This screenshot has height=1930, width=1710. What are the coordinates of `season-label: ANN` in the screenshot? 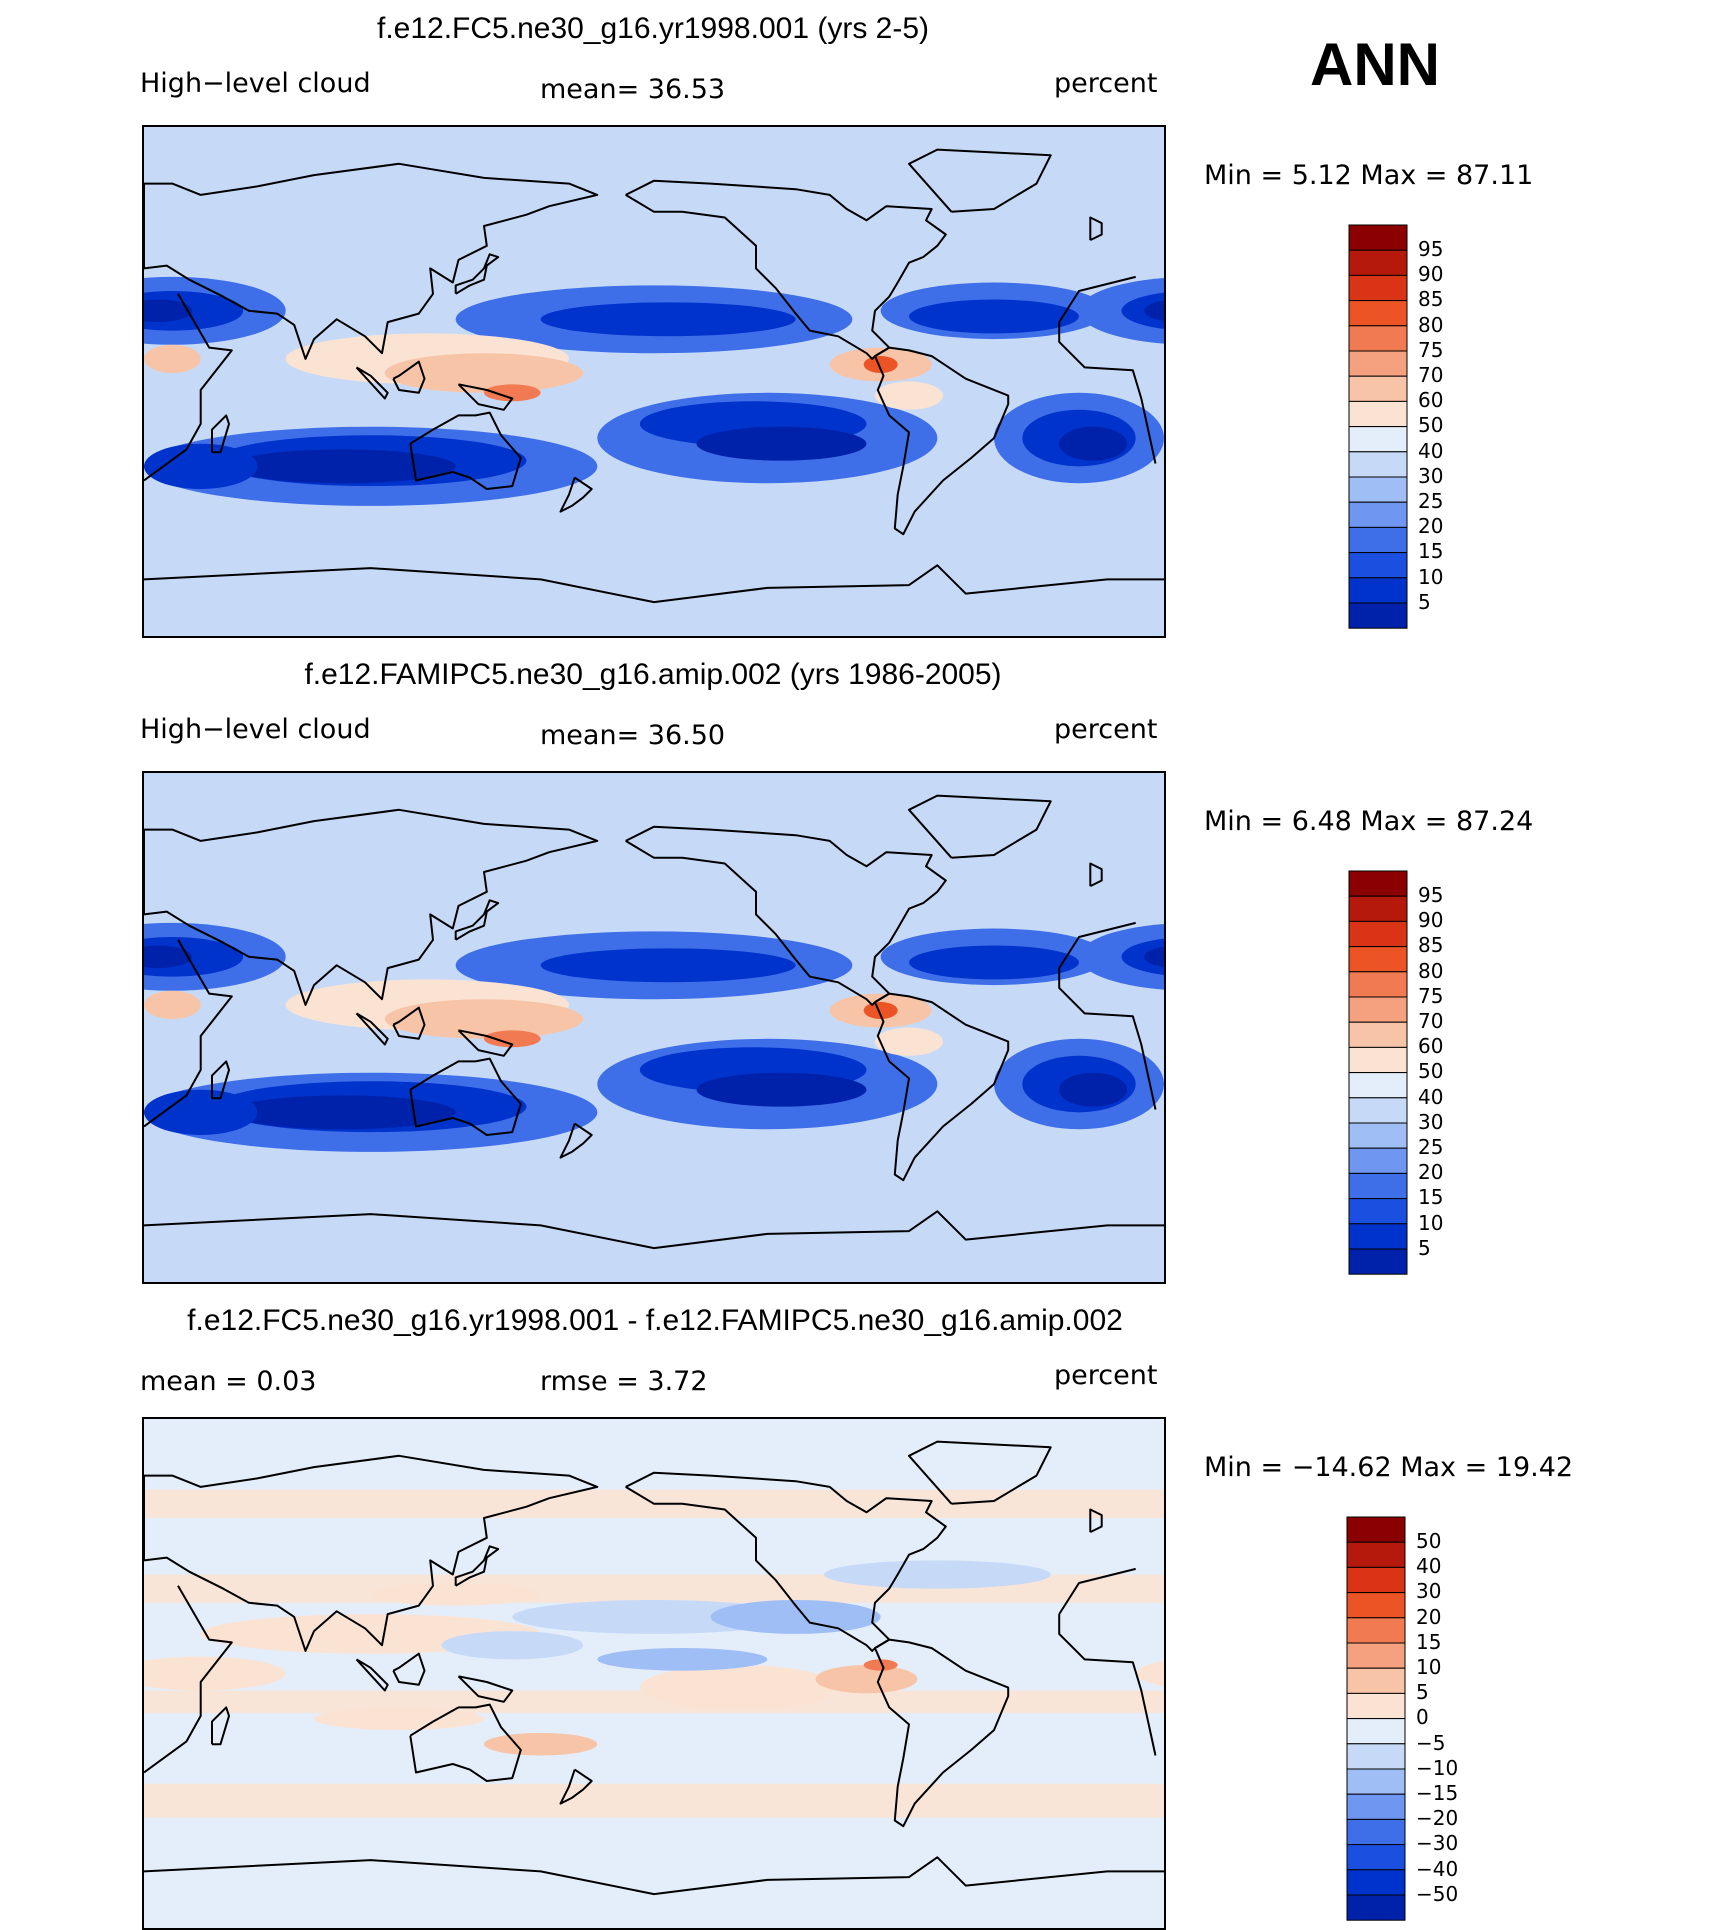 It's located at (1375, 64).